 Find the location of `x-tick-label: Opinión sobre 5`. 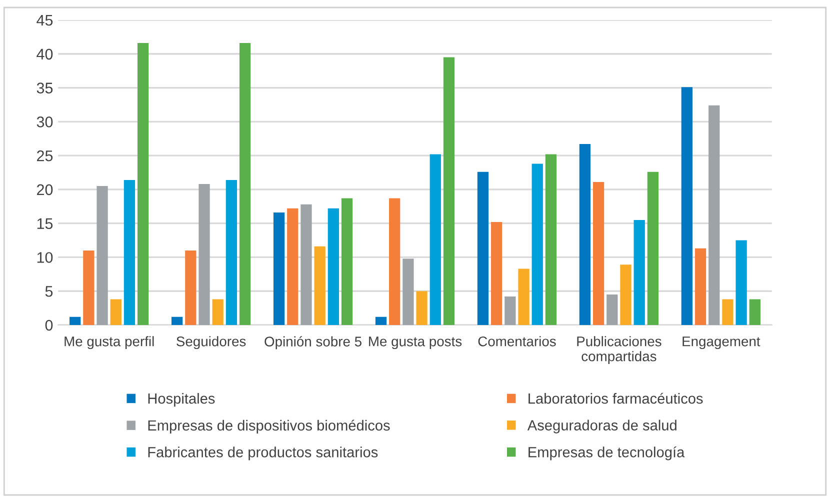

x-tick-label: Opinión sobre 5 is located at coordinates (313, 343).